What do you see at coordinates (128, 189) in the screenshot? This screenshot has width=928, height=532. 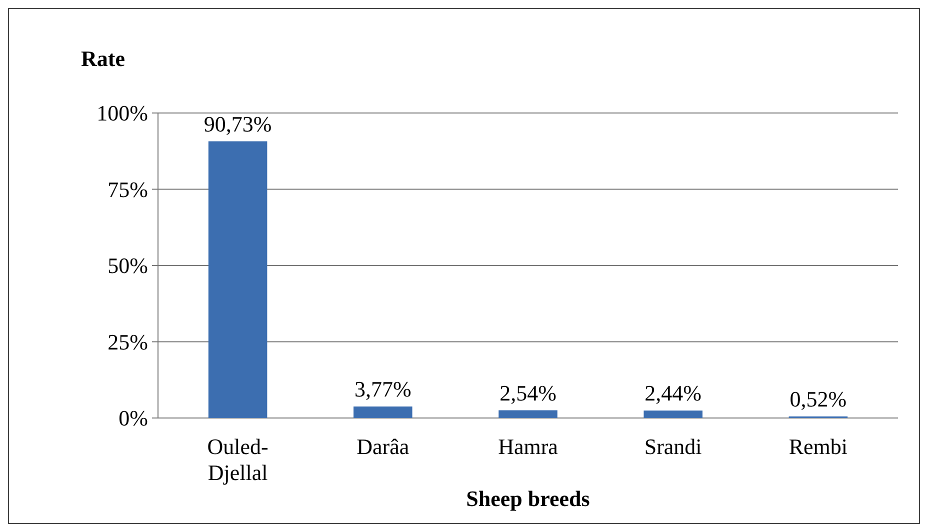 I see `y-tick-label: 75%` at bounding box center [128, 189].